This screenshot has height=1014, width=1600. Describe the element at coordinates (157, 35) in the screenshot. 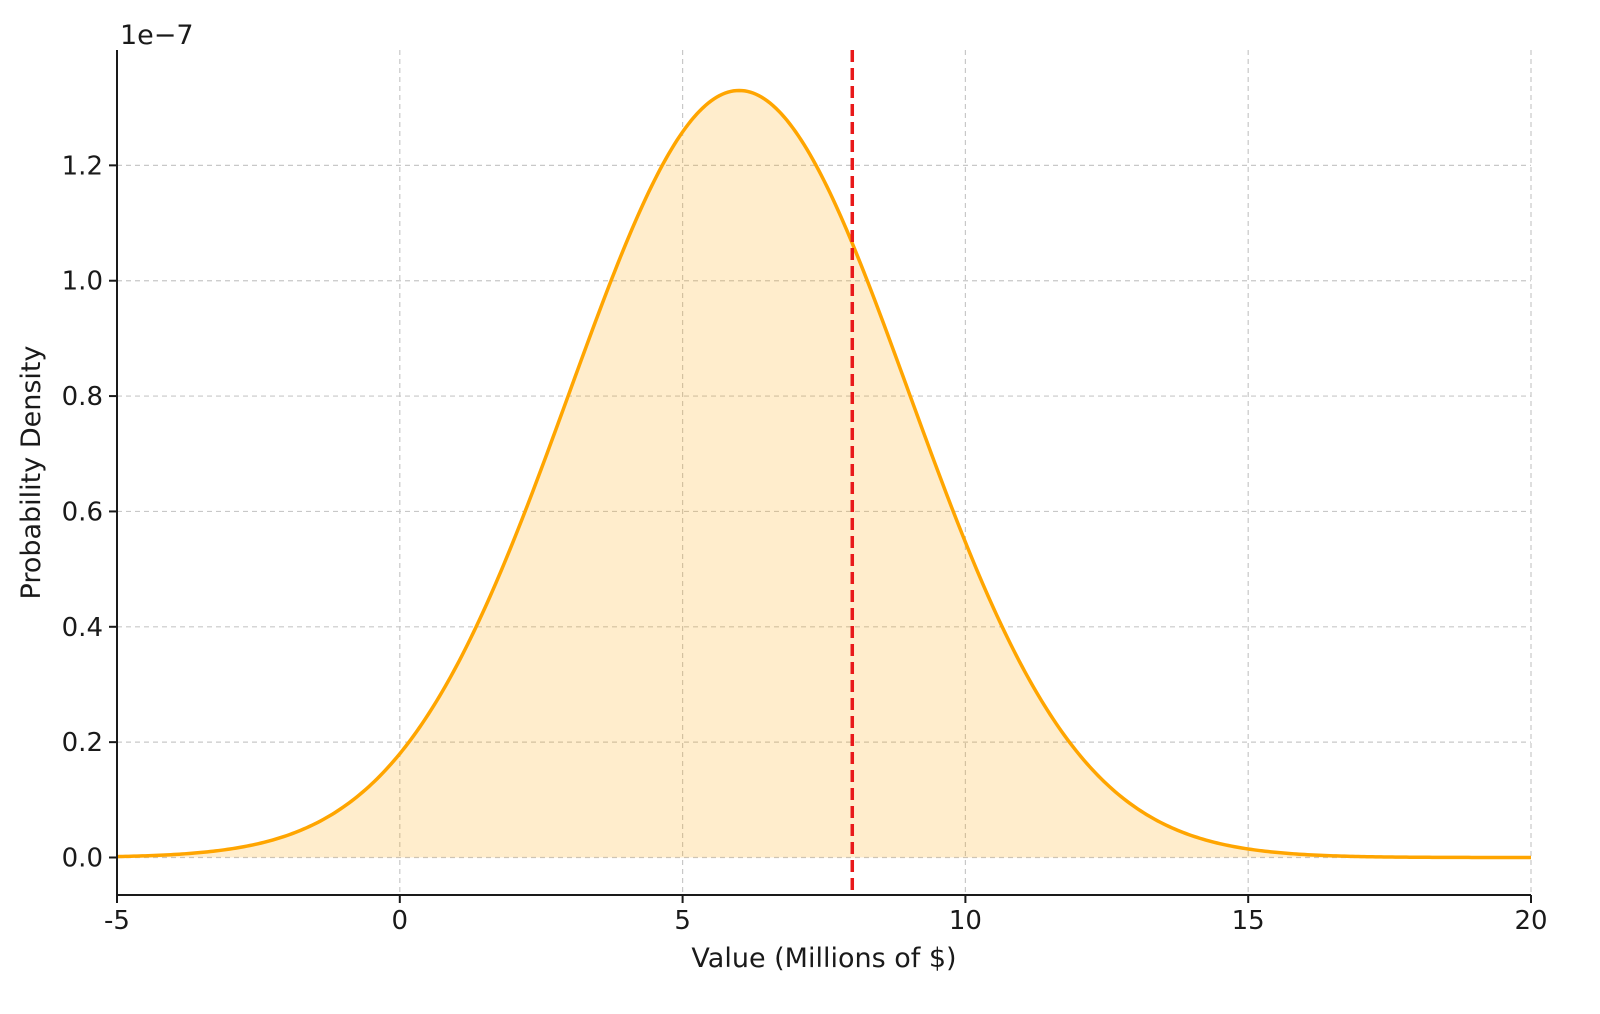

I see `y-offset-label: 1e−7` at that location.